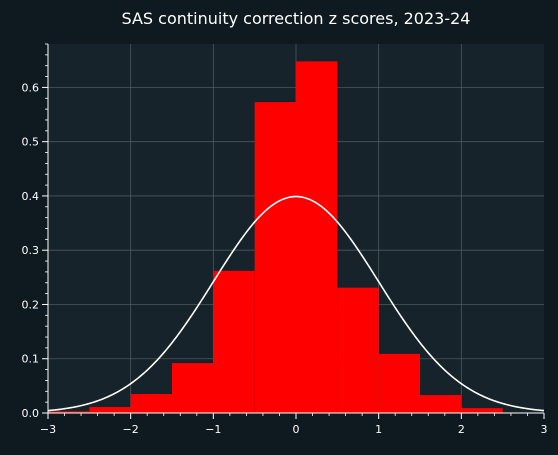 Image resolution: width=558 pixels, height=455 pixels. Describe the element at coordinates (31, 87) in the screenshot. I see `y-tick-label: 0.6` at that location.